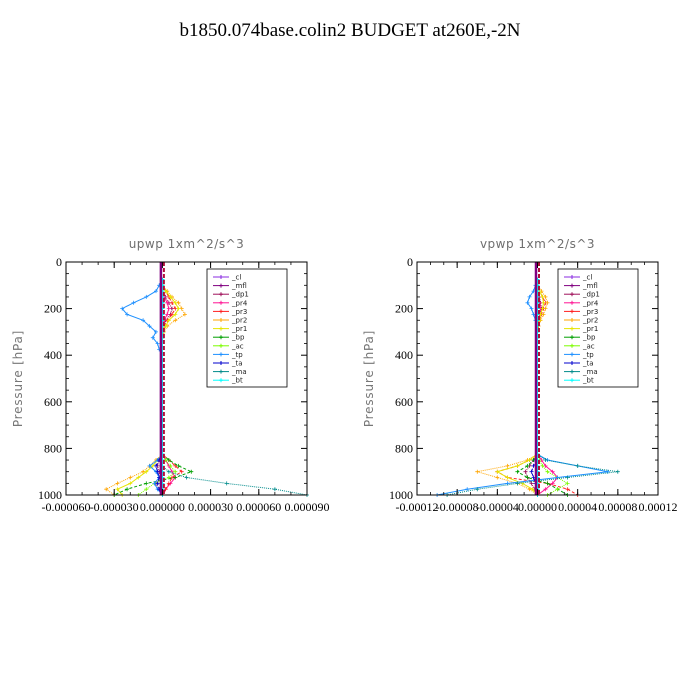 The height and width of the screenshot is (700, 700). I want to click on x-tick-label: 0.00008, so click(617, 507).